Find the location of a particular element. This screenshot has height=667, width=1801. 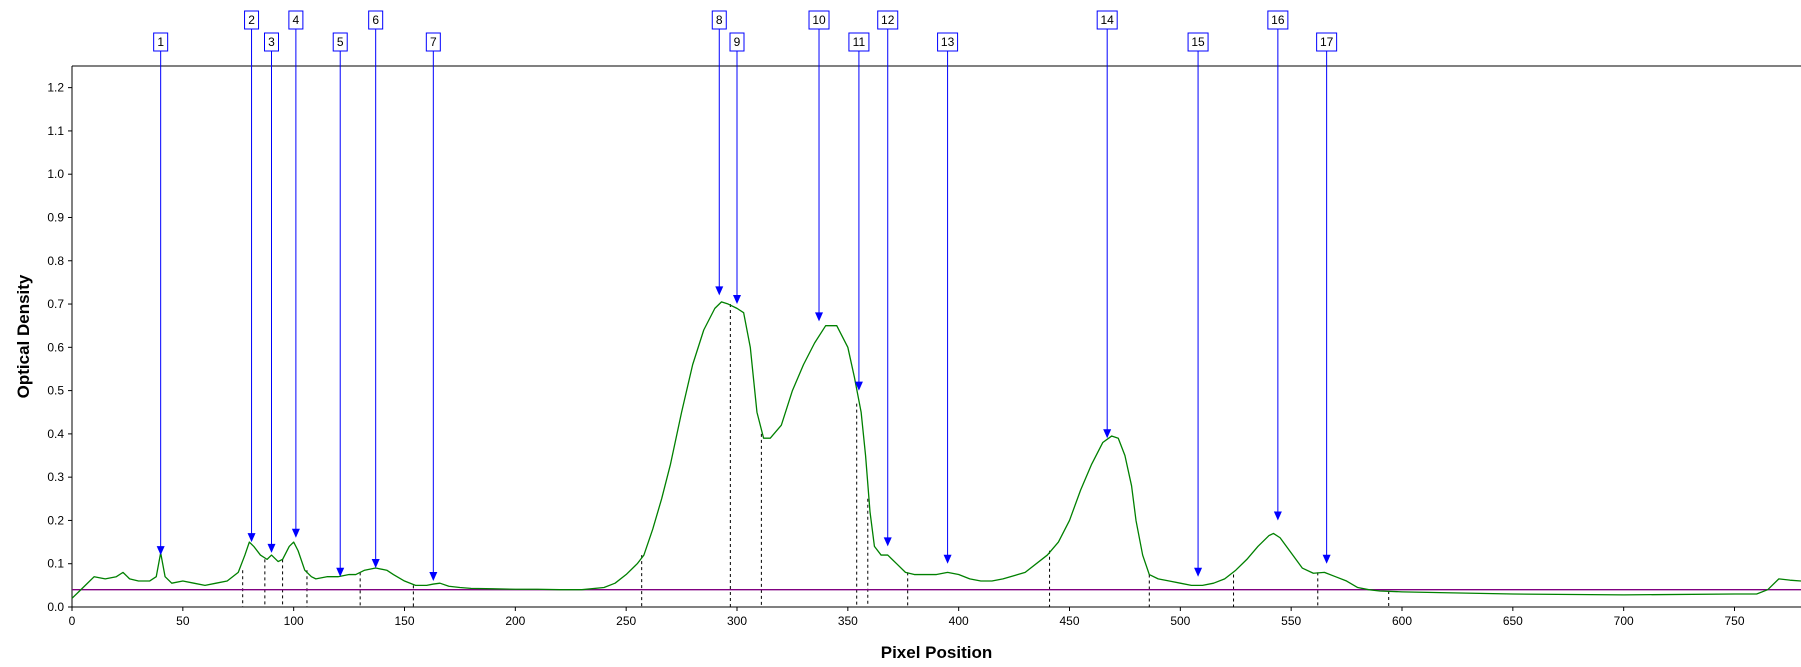

x-tick-label: 600 is located at coordinates (1402, 621).